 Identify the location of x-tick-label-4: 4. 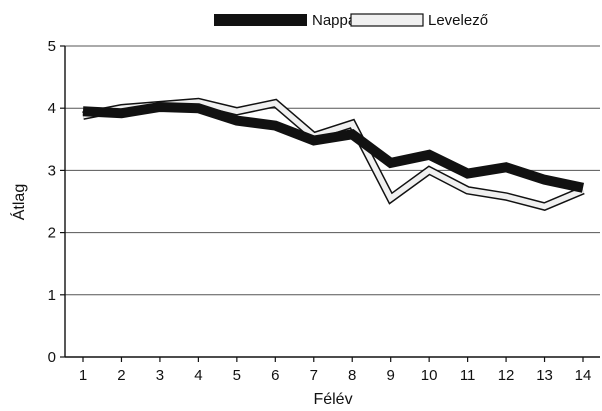
(198, 375).